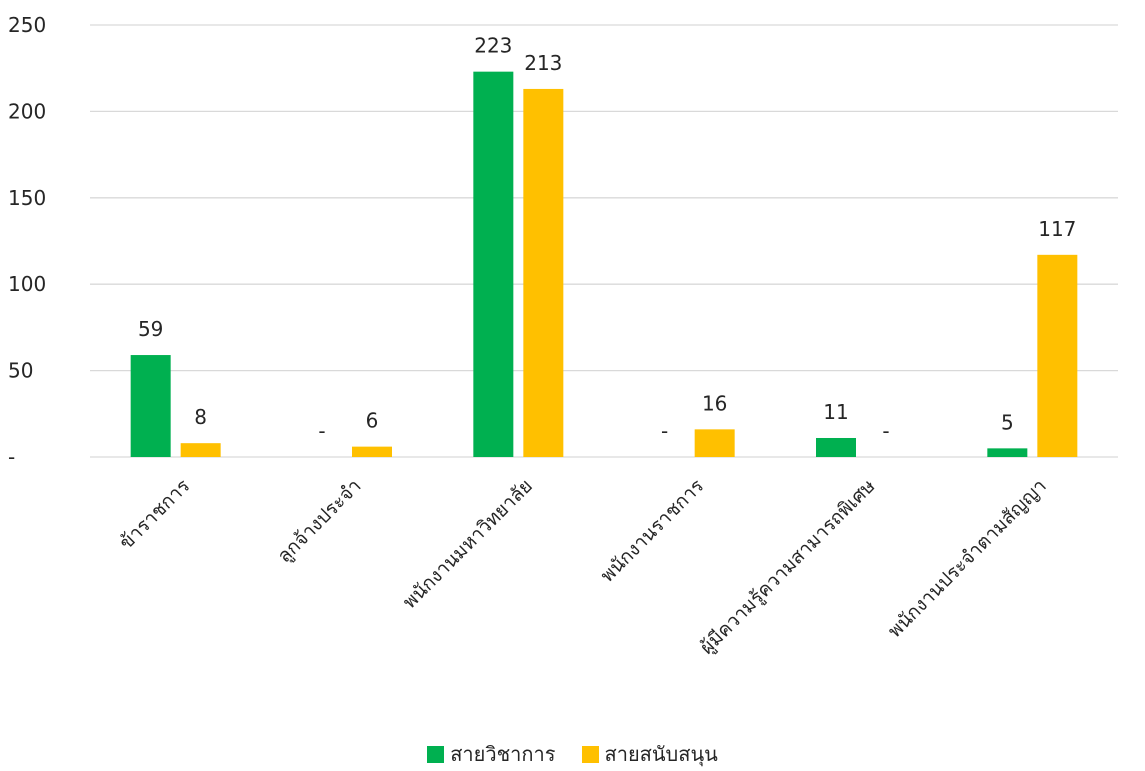 This screenshot has height=771, width=1145. I want to click on data-label: 59, so click(150, 329).